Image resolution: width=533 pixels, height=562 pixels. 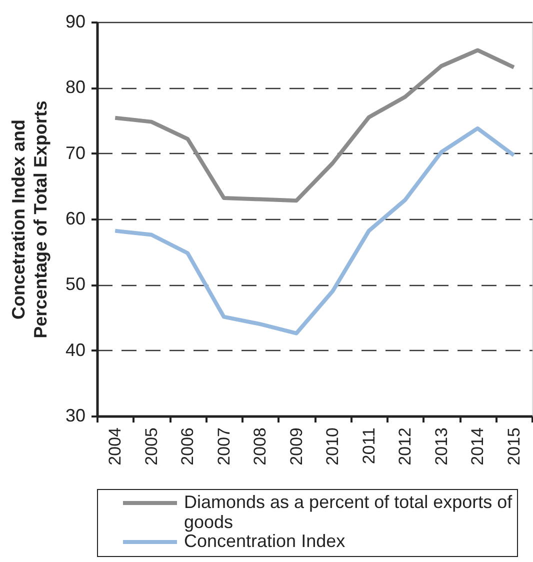 What do you see at coordinates (296, 447) in the screenshot?
I see `x-tick-label: 2009` at bounding box center [296, 447].